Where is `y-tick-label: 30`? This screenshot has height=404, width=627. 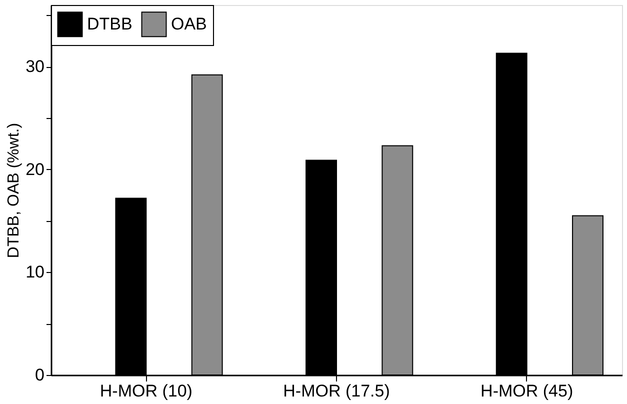 y-tick-label: 30 is located at coordinates (35, 66).